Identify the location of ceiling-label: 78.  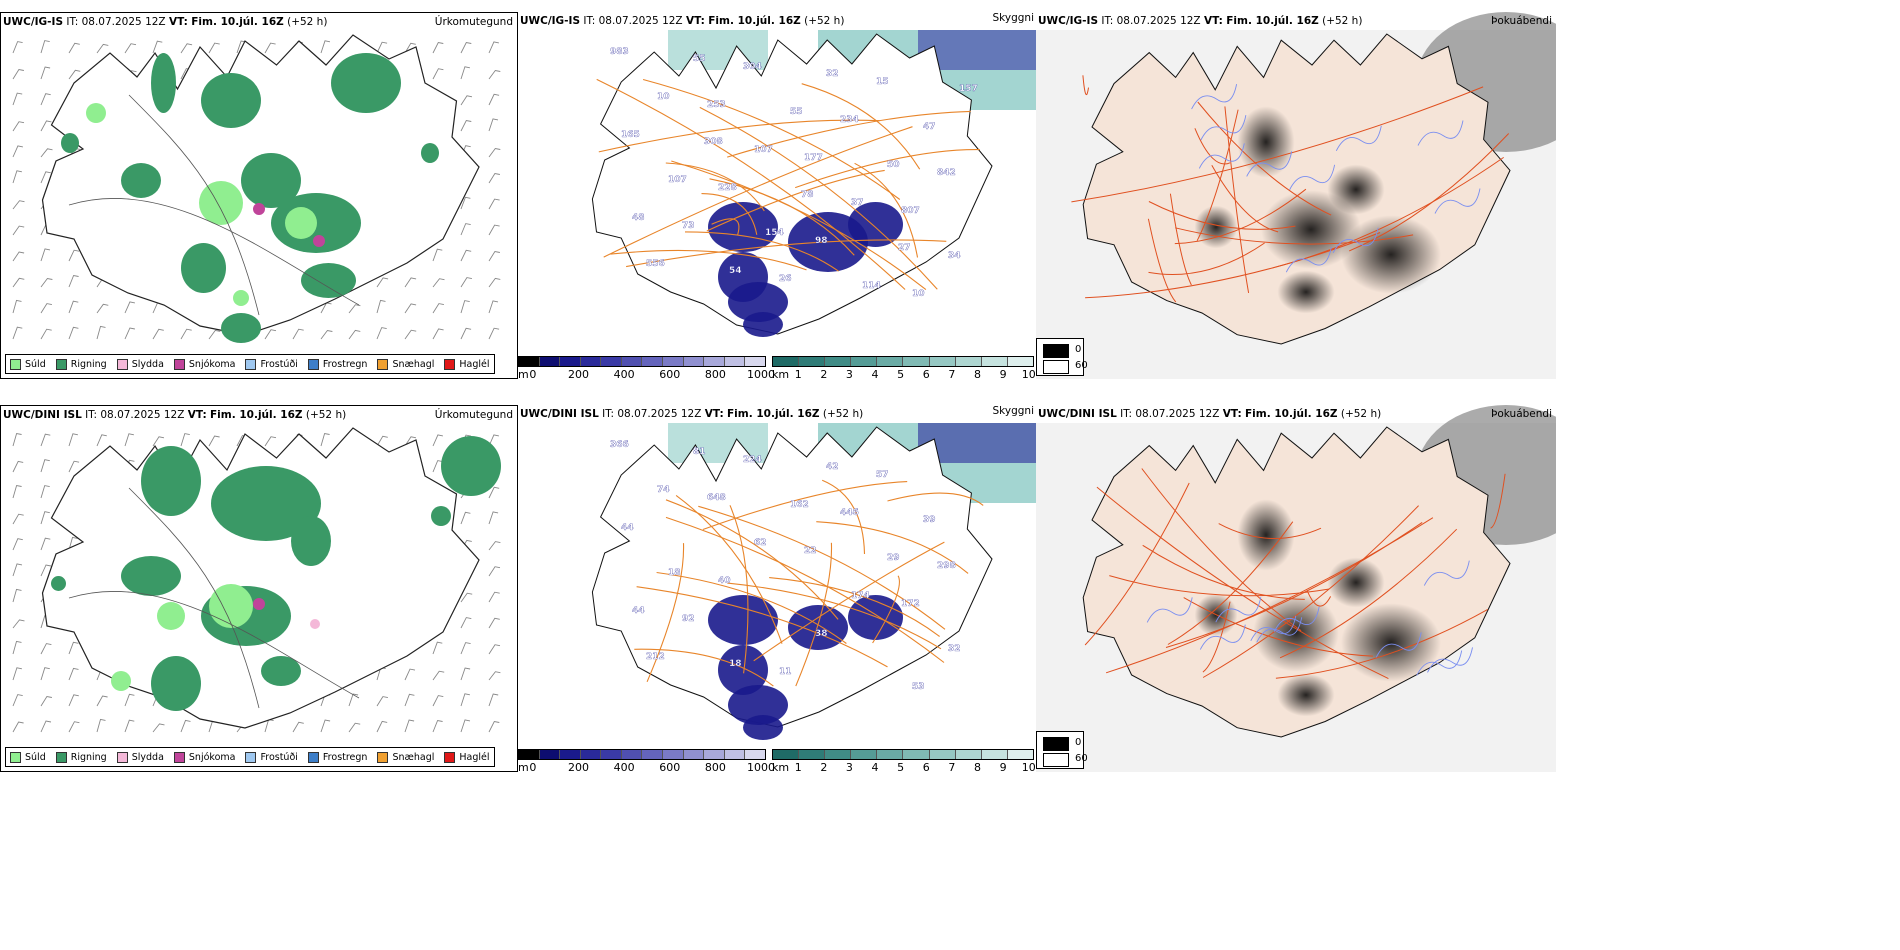
(807, 195).